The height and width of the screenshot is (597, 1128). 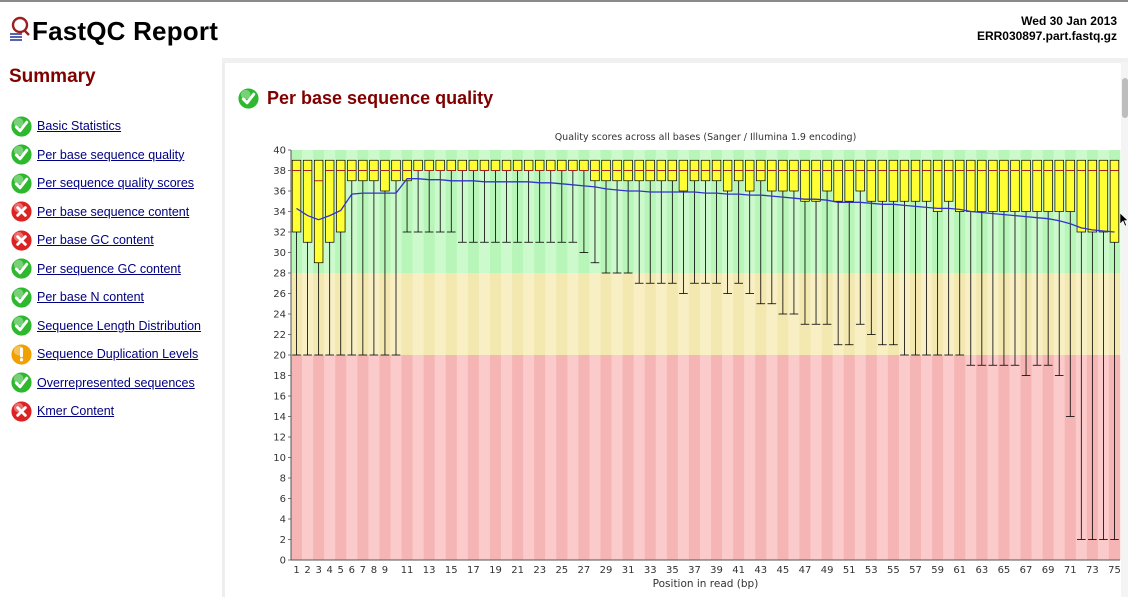 I want to click on y-tick-label: 38, so click(x=279, y=171).